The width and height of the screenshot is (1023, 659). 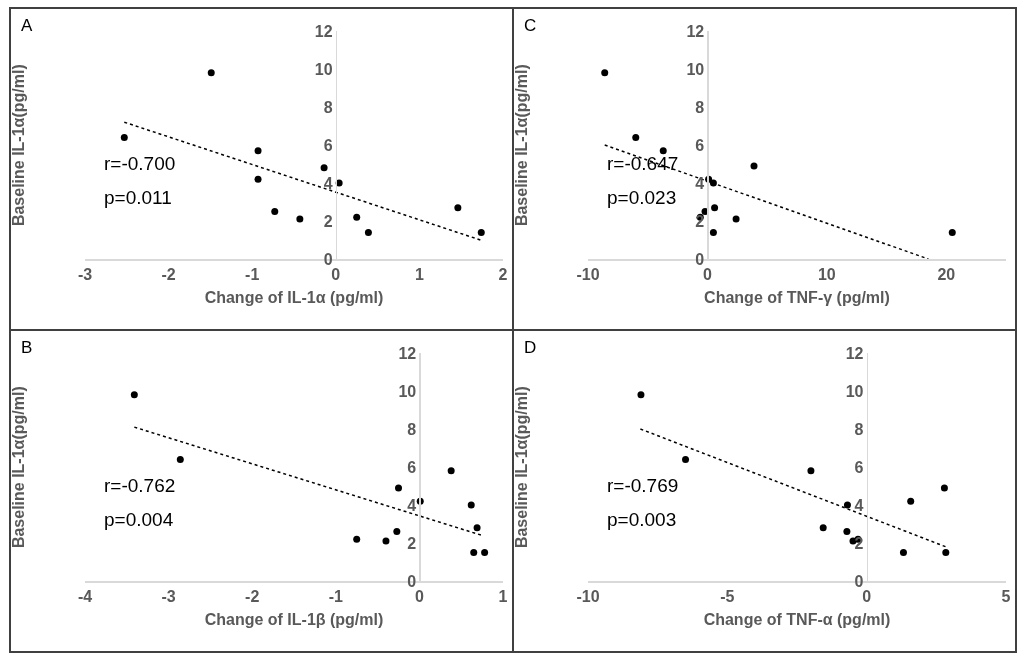 What do you see at coordinates (140, 485) in the screenshot?
I see `annotation: r=-0.762` at bounding box center [140, 485].